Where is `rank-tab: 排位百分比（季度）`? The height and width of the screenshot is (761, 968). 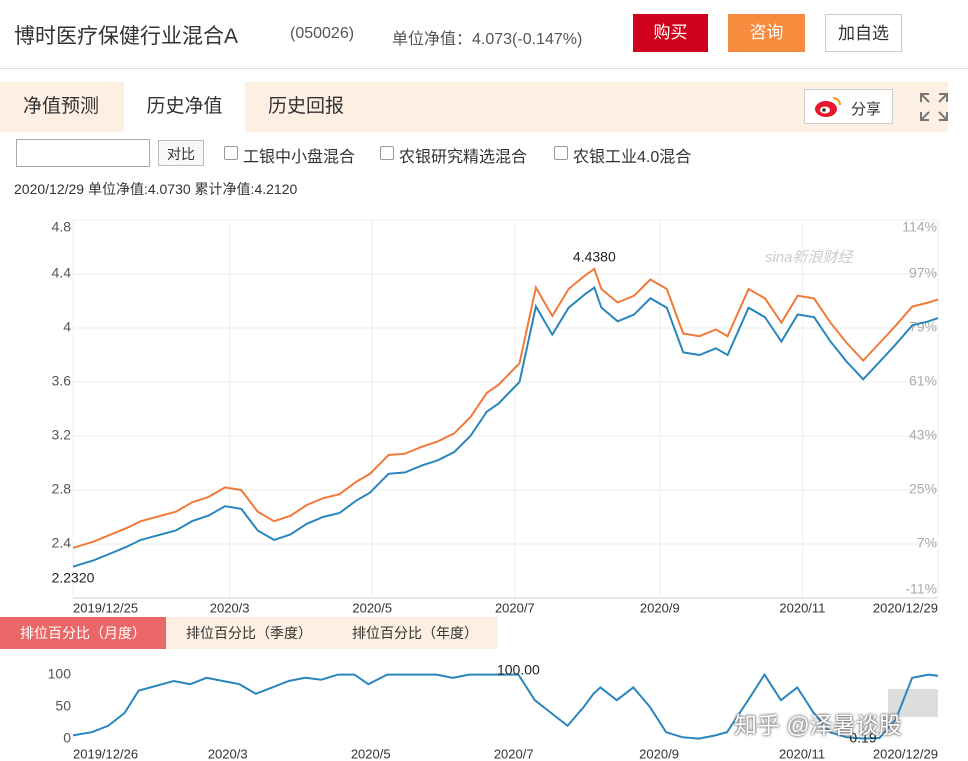
rank-tab: 排位百分比（季度） is located at coordinates (249, 633).